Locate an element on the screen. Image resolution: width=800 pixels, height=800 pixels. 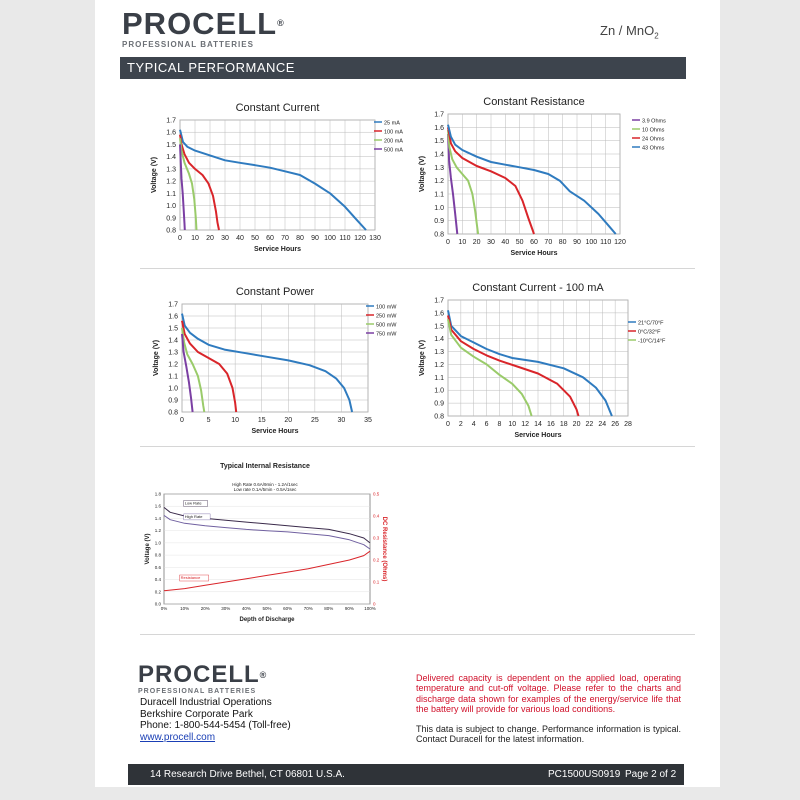
x-tick-label: 2 is located at coordinates (461, 424).